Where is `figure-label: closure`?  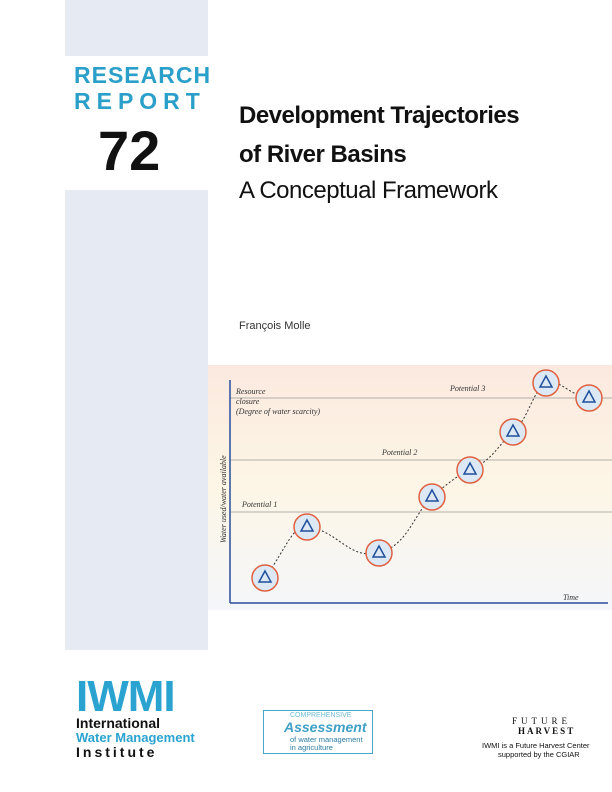
figure-label: closure is located at coordinates (248, 401).